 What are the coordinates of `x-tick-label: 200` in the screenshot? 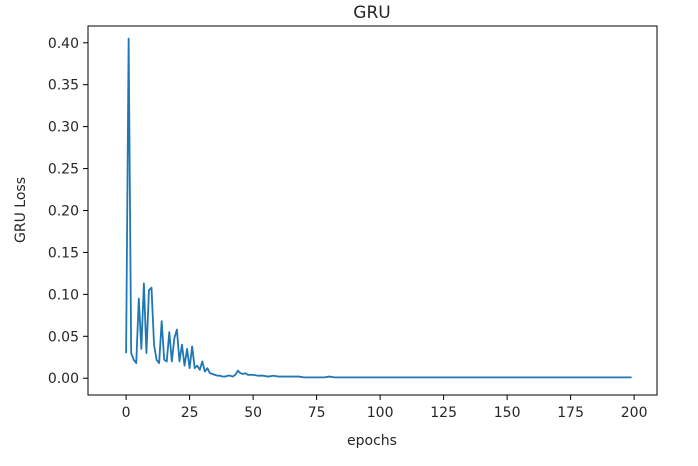 It's located at (634, 413).